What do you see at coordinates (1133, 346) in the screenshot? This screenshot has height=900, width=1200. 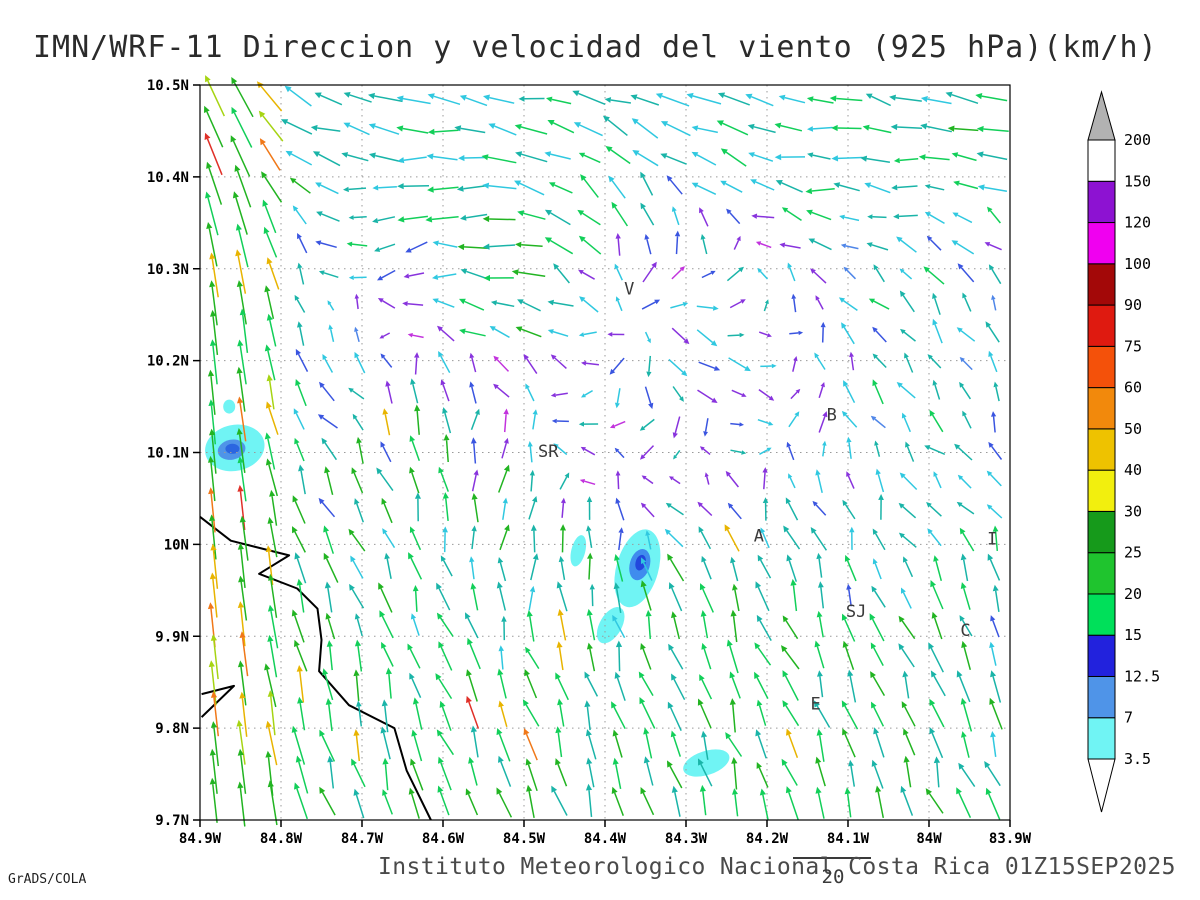 I see `colorbar-label: 75` at bounding box center [1133, 346].